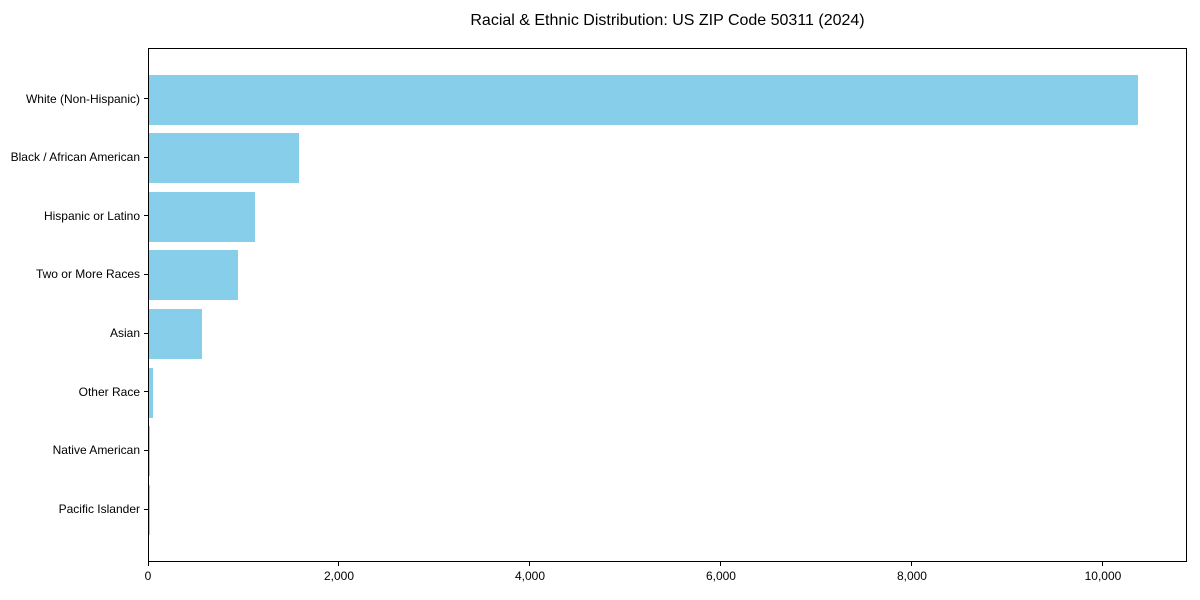 This screenshot has width=1200, height=600. I want to click on x-tick-label-4000: 4,000, so click(529, 576).